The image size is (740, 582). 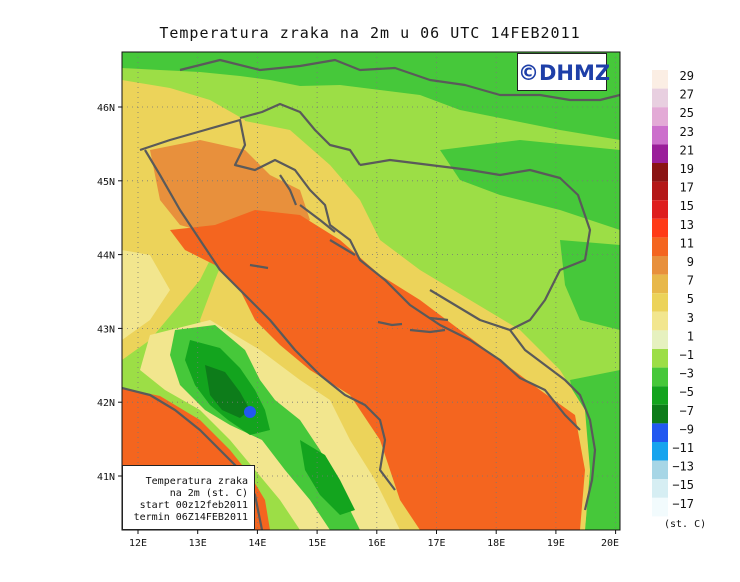 What do you see at coordinates (683, 448) in the screenshot?
I see `legend-label: −11` at bounding box center [683, 448].